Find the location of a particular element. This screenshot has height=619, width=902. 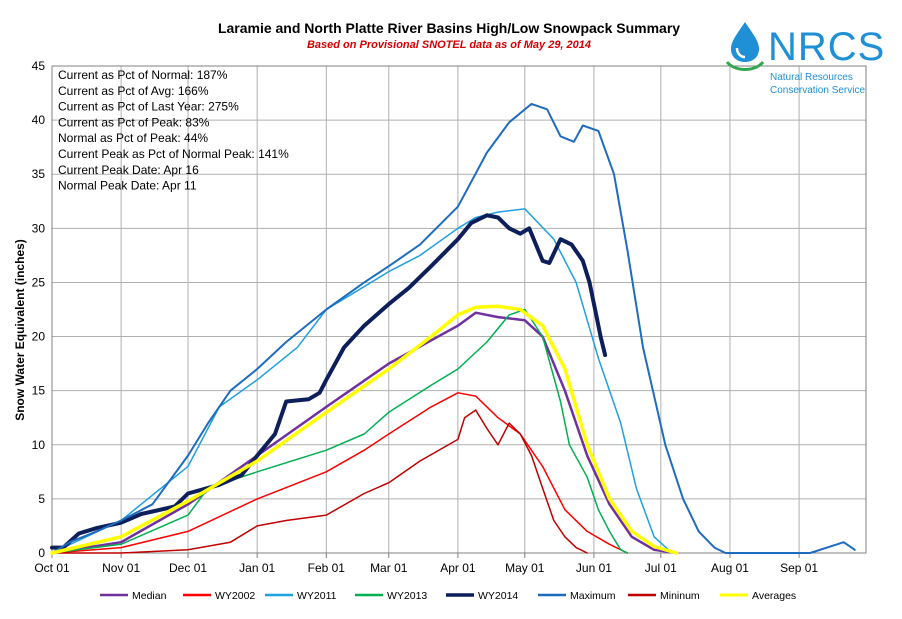

stat-line: Current as Pct of Last Year: 275% is located at coordinates (148, 107).